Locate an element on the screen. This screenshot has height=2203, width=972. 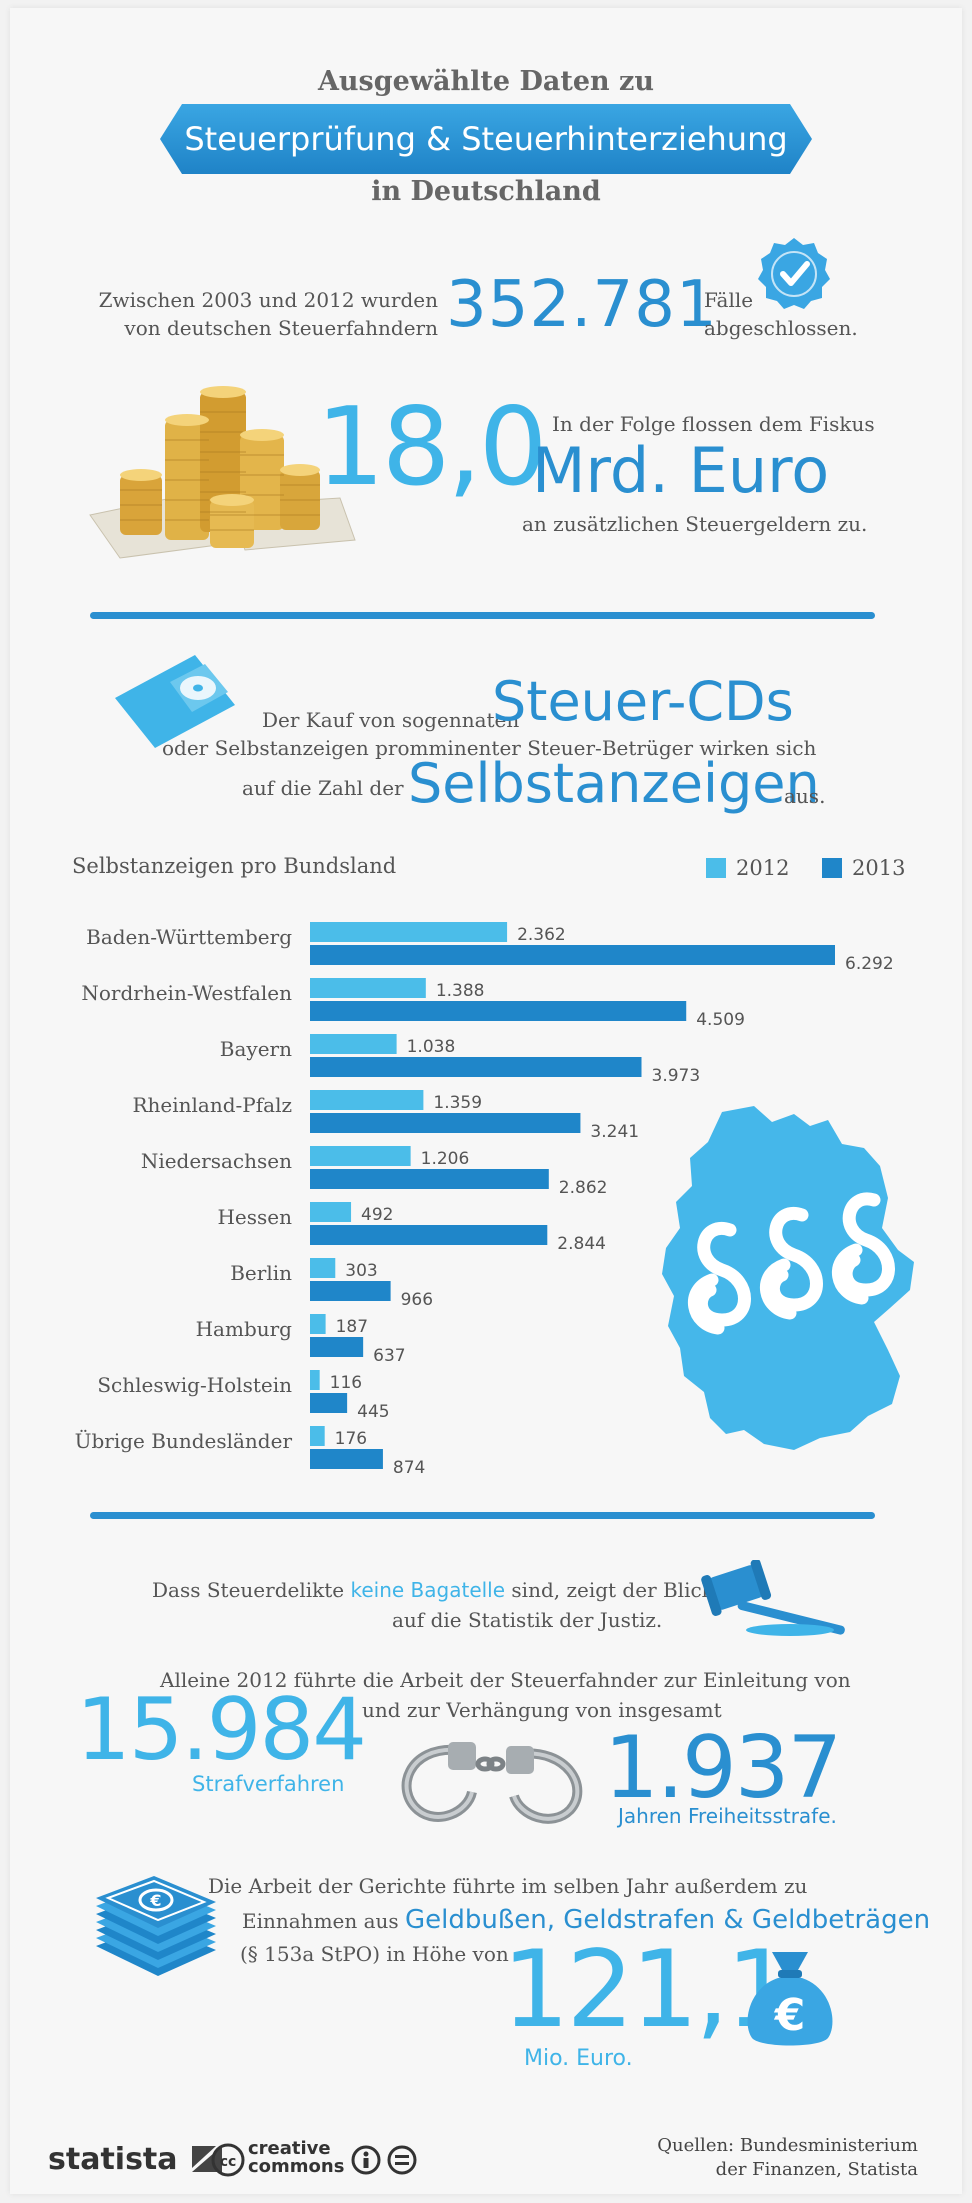
data-label-2013: 3.973 is located at coordinates (676, 1076).